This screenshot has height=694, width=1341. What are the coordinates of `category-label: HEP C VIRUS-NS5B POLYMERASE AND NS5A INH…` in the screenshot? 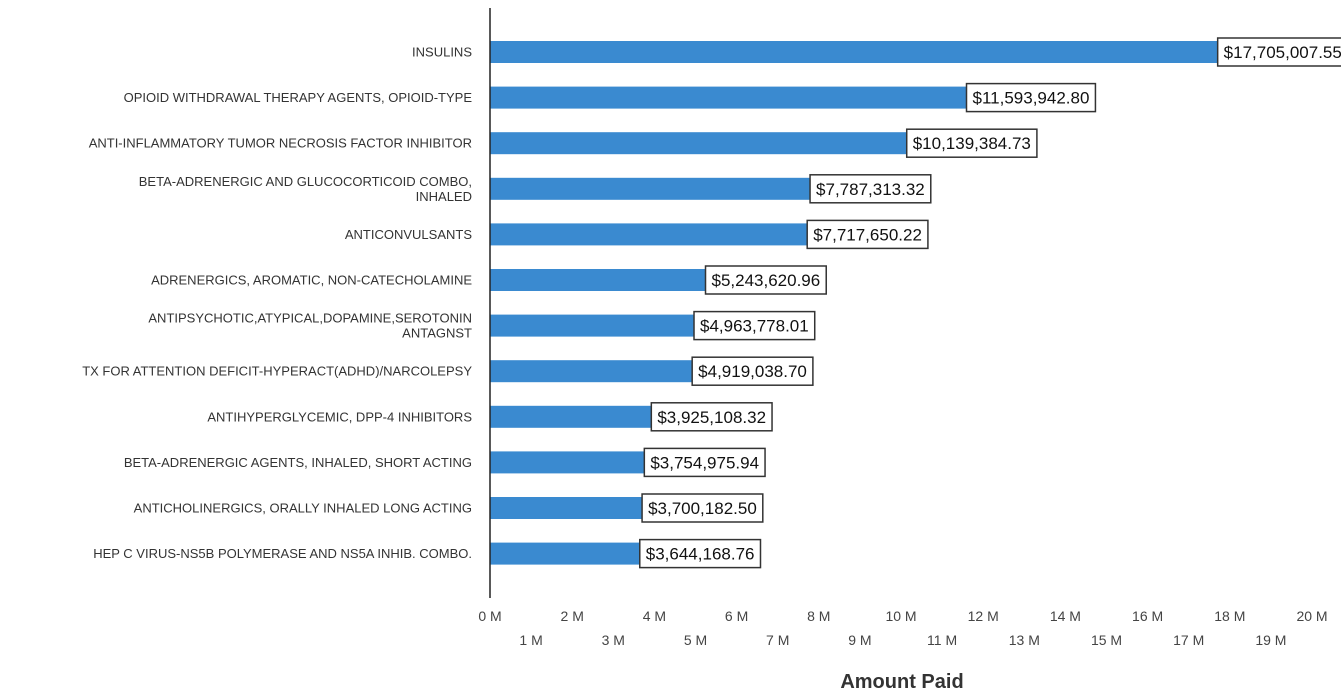 It's located at (282, 553).